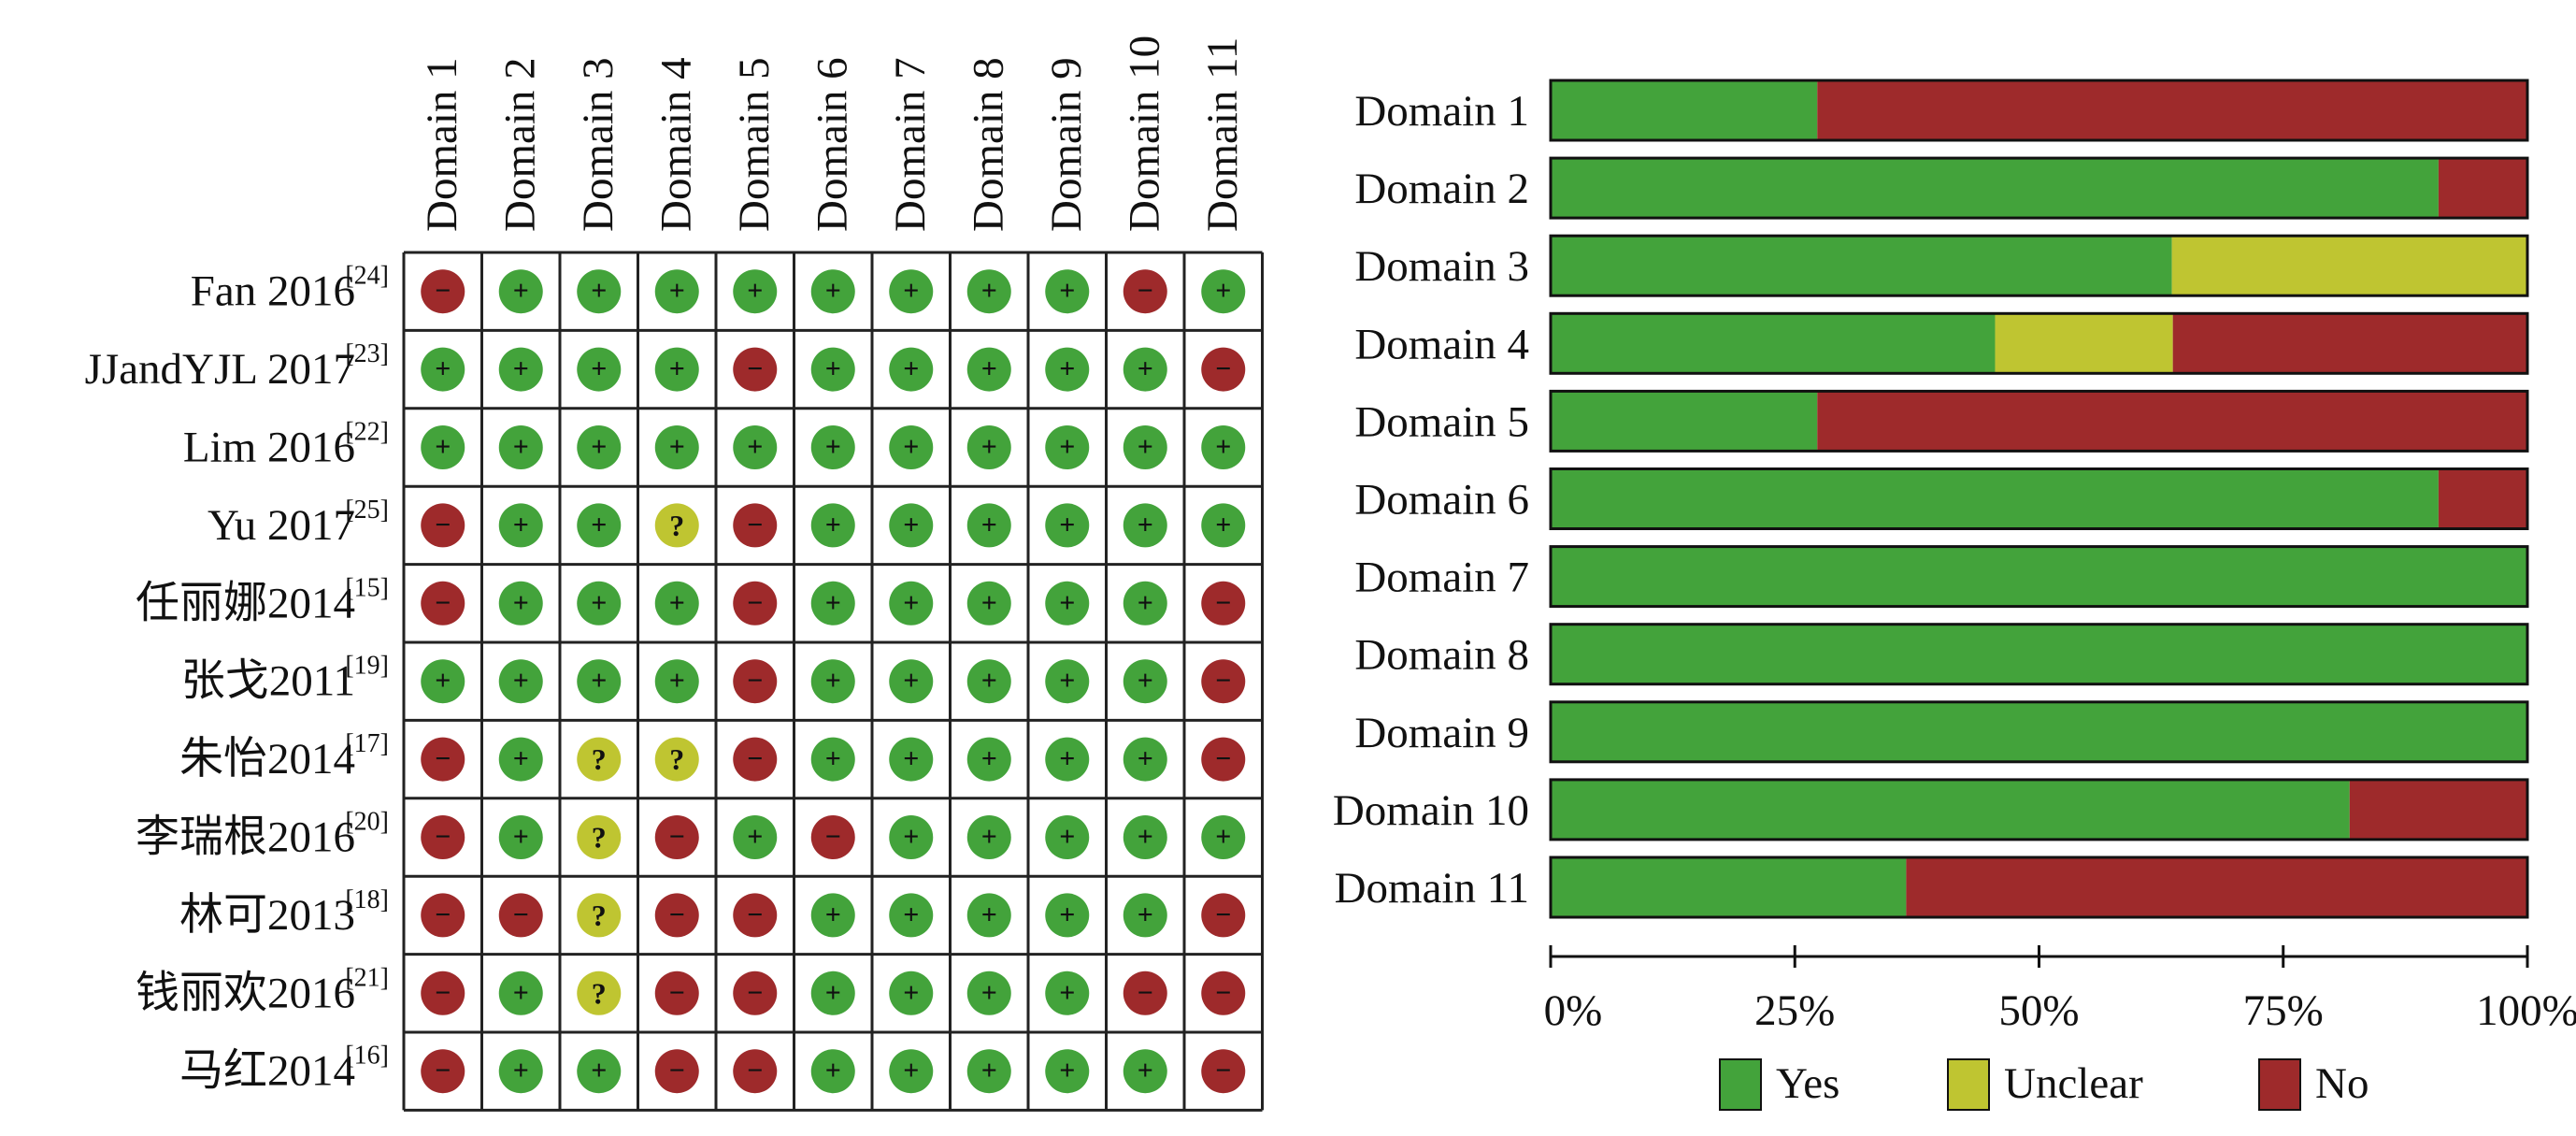  What do you see at coordinates (367, 822) in the screenshot?
I see `reference-superscript: [20]` at bounding box center [367, 822].